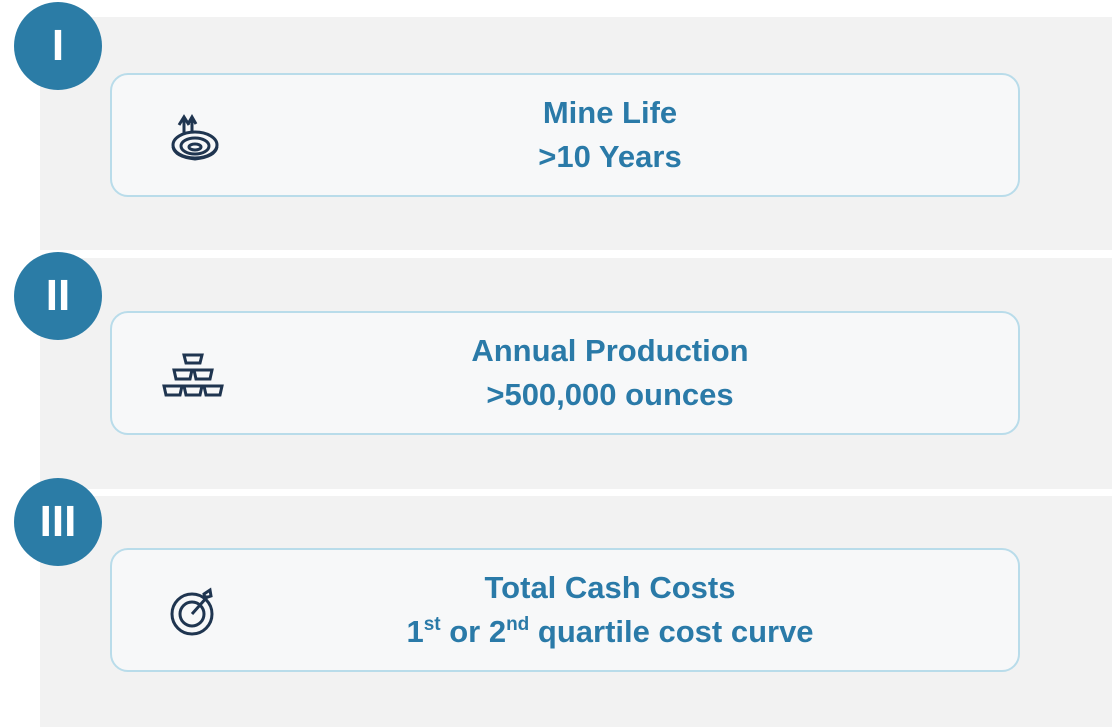 The image size is (1112, 727). What do you see at coordinates (473, 631) in the screenshot?
I see `text-part: or 2` at bounding box center [473, 631].